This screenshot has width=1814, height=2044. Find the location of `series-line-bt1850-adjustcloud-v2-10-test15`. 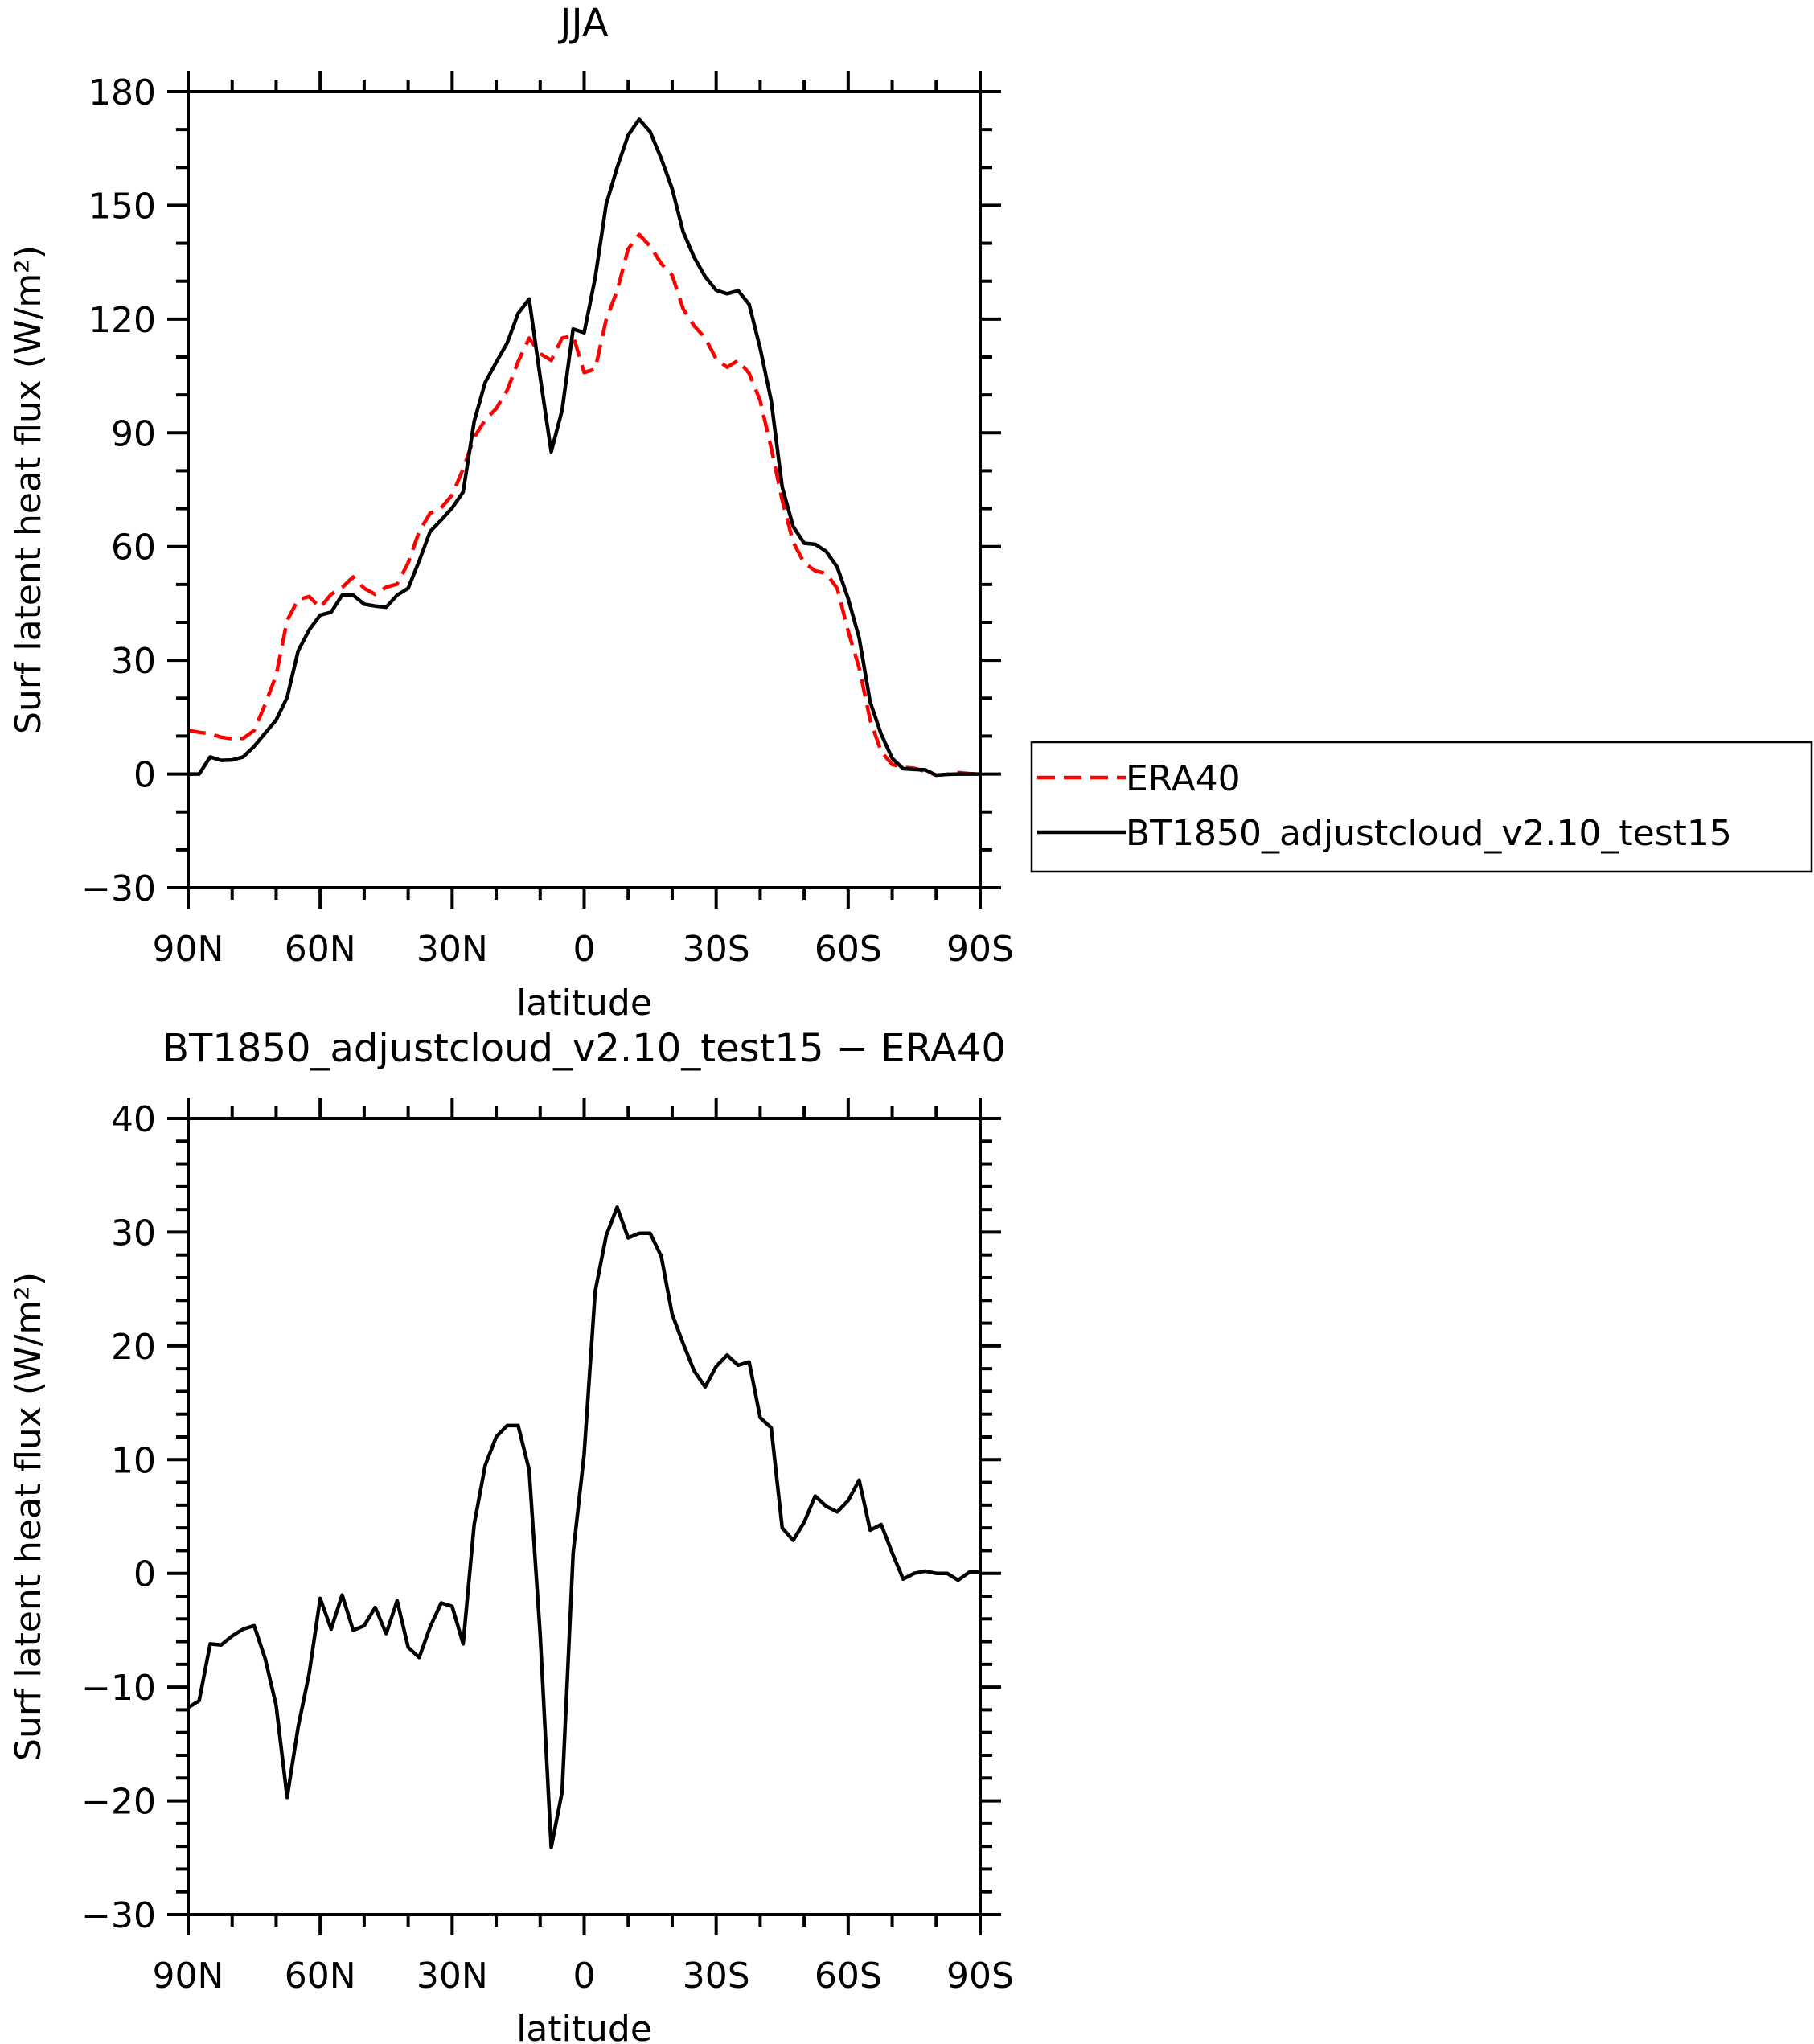

series-line-bt1850-adjustcloud-v2-10-test15 is located at coordinates (584, 447).